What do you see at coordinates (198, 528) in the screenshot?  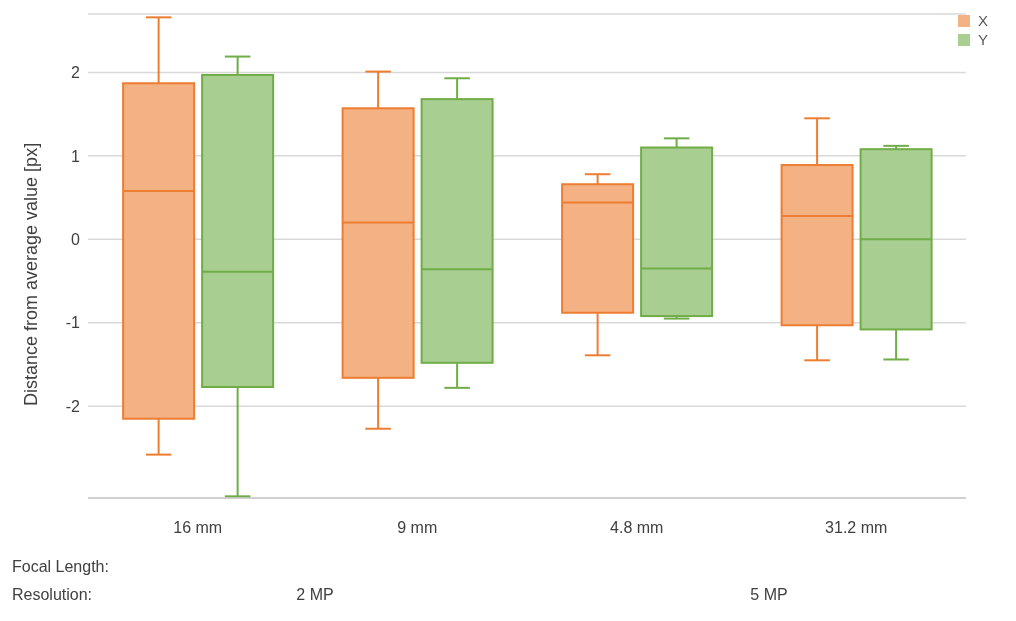 I see `x-tick-label: 16 mm` at bounding box center [198, 528].